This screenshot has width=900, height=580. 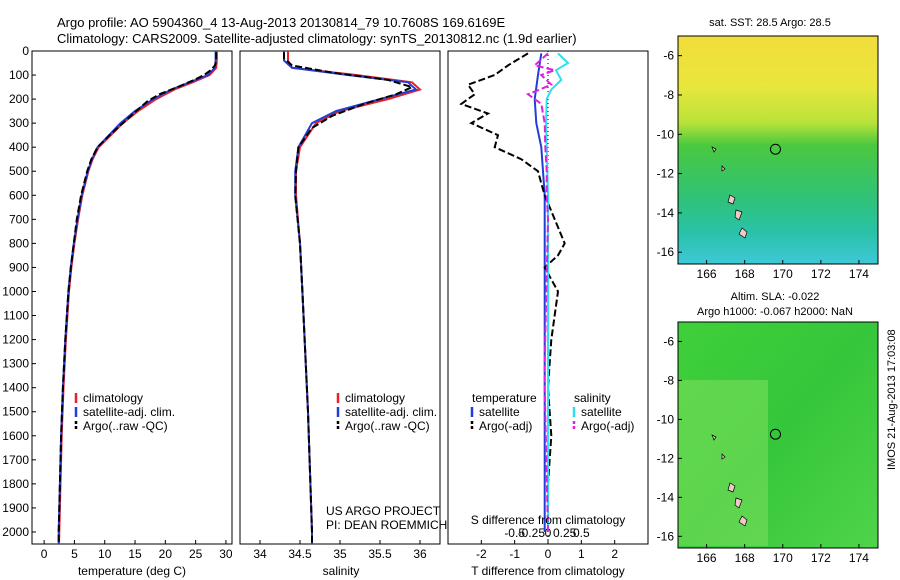 I want to click on x-tick-label: 35.5, so click(x=380, y=554).